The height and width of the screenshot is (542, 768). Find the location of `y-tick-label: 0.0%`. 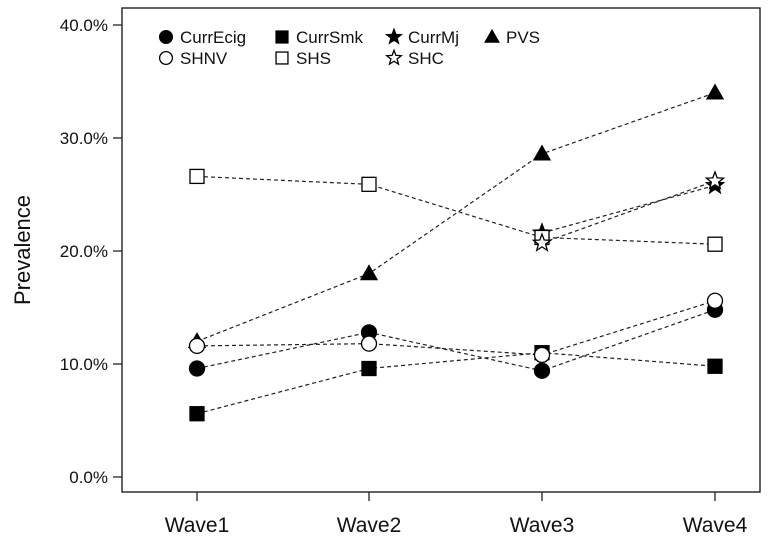

y-tick-label: 0.0% is located at coordinates (88, 477).